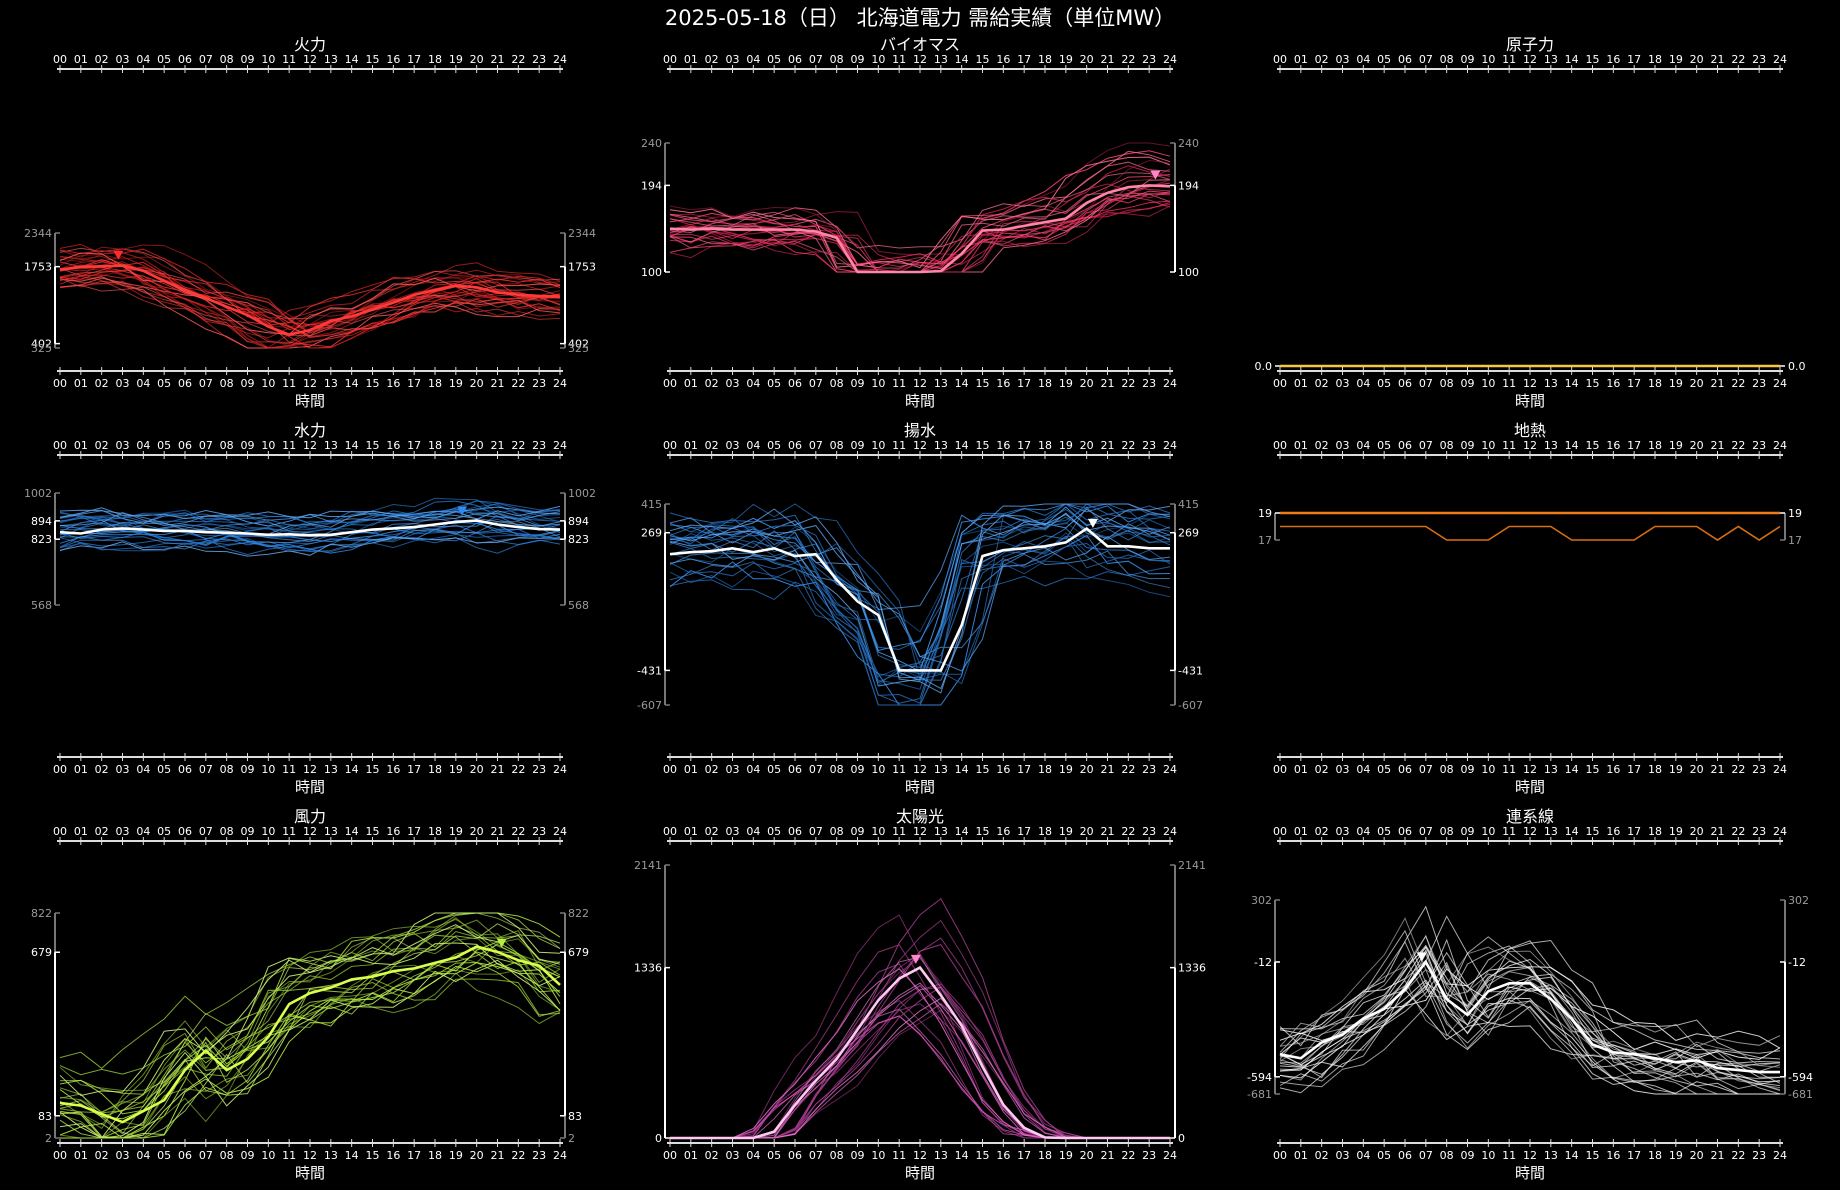 The width and height of the screenshot is (1840, 1190). Describe the element at coordinates (651, 143) in the screenshot. I see `y-tick-label: 240` at that location.